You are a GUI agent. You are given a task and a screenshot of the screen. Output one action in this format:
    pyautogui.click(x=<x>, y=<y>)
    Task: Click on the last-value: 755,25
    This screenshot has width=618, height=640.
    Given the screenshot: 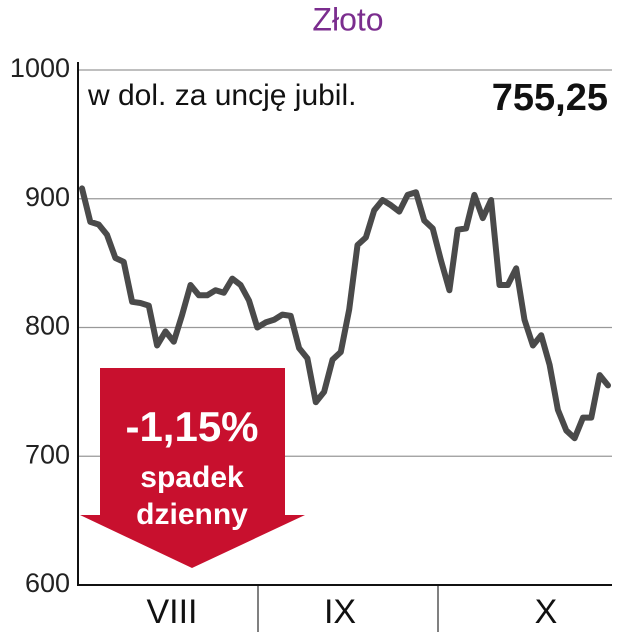 What is the action you would take?
    pyautogui.click(x=550, y=98)
    